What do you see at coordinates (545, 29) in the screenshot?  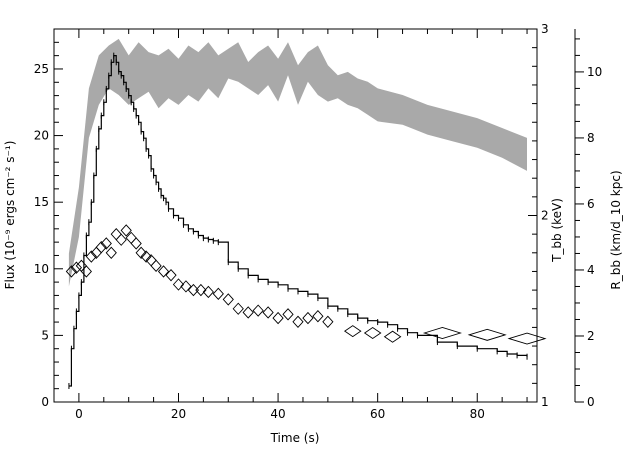 I see `tick-label: 3` at bounding box center [545, 29].